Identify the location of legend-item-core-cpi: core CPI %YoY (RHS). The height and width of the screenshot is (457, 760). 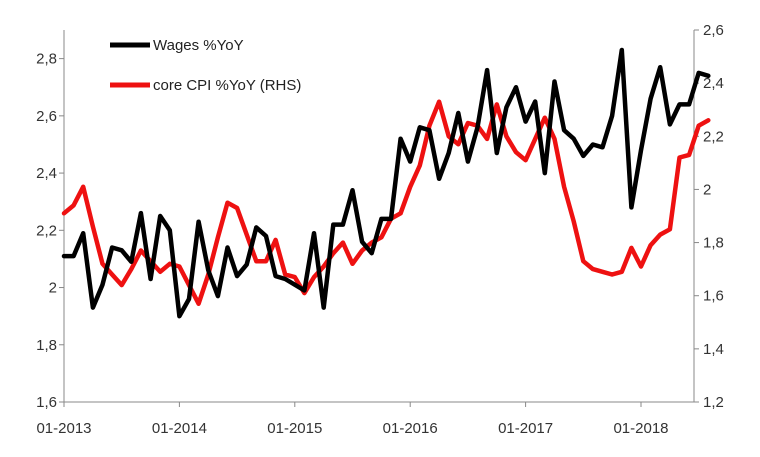
(205, 85).